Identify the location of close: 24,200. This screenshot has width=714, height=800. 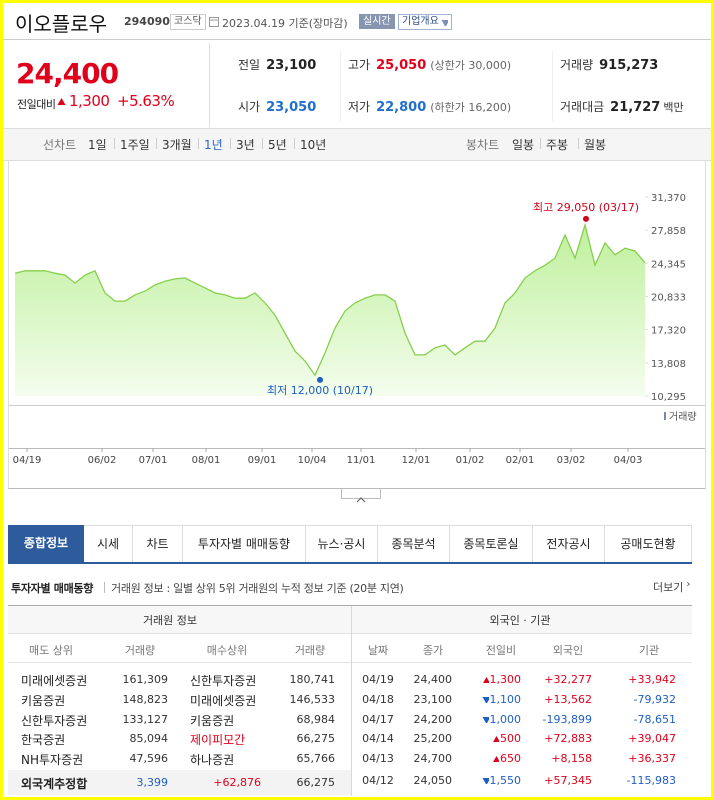
(433, 719).